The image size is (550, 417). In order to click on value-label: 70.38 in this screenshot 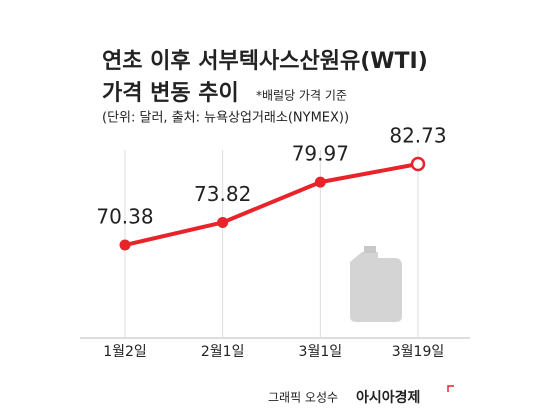, I will do `click(124, 217)`.